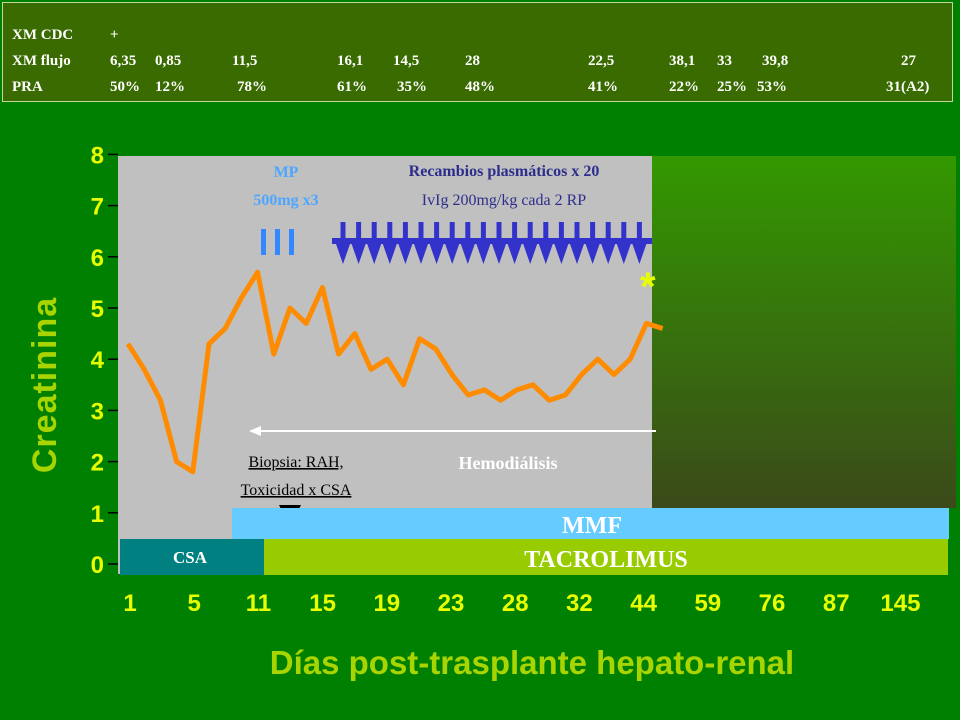 This screenshot has height=720, width=960. Describe the element at coordinates (412, 87) in the screenshot. I see `cell-value: 35%` at that location.